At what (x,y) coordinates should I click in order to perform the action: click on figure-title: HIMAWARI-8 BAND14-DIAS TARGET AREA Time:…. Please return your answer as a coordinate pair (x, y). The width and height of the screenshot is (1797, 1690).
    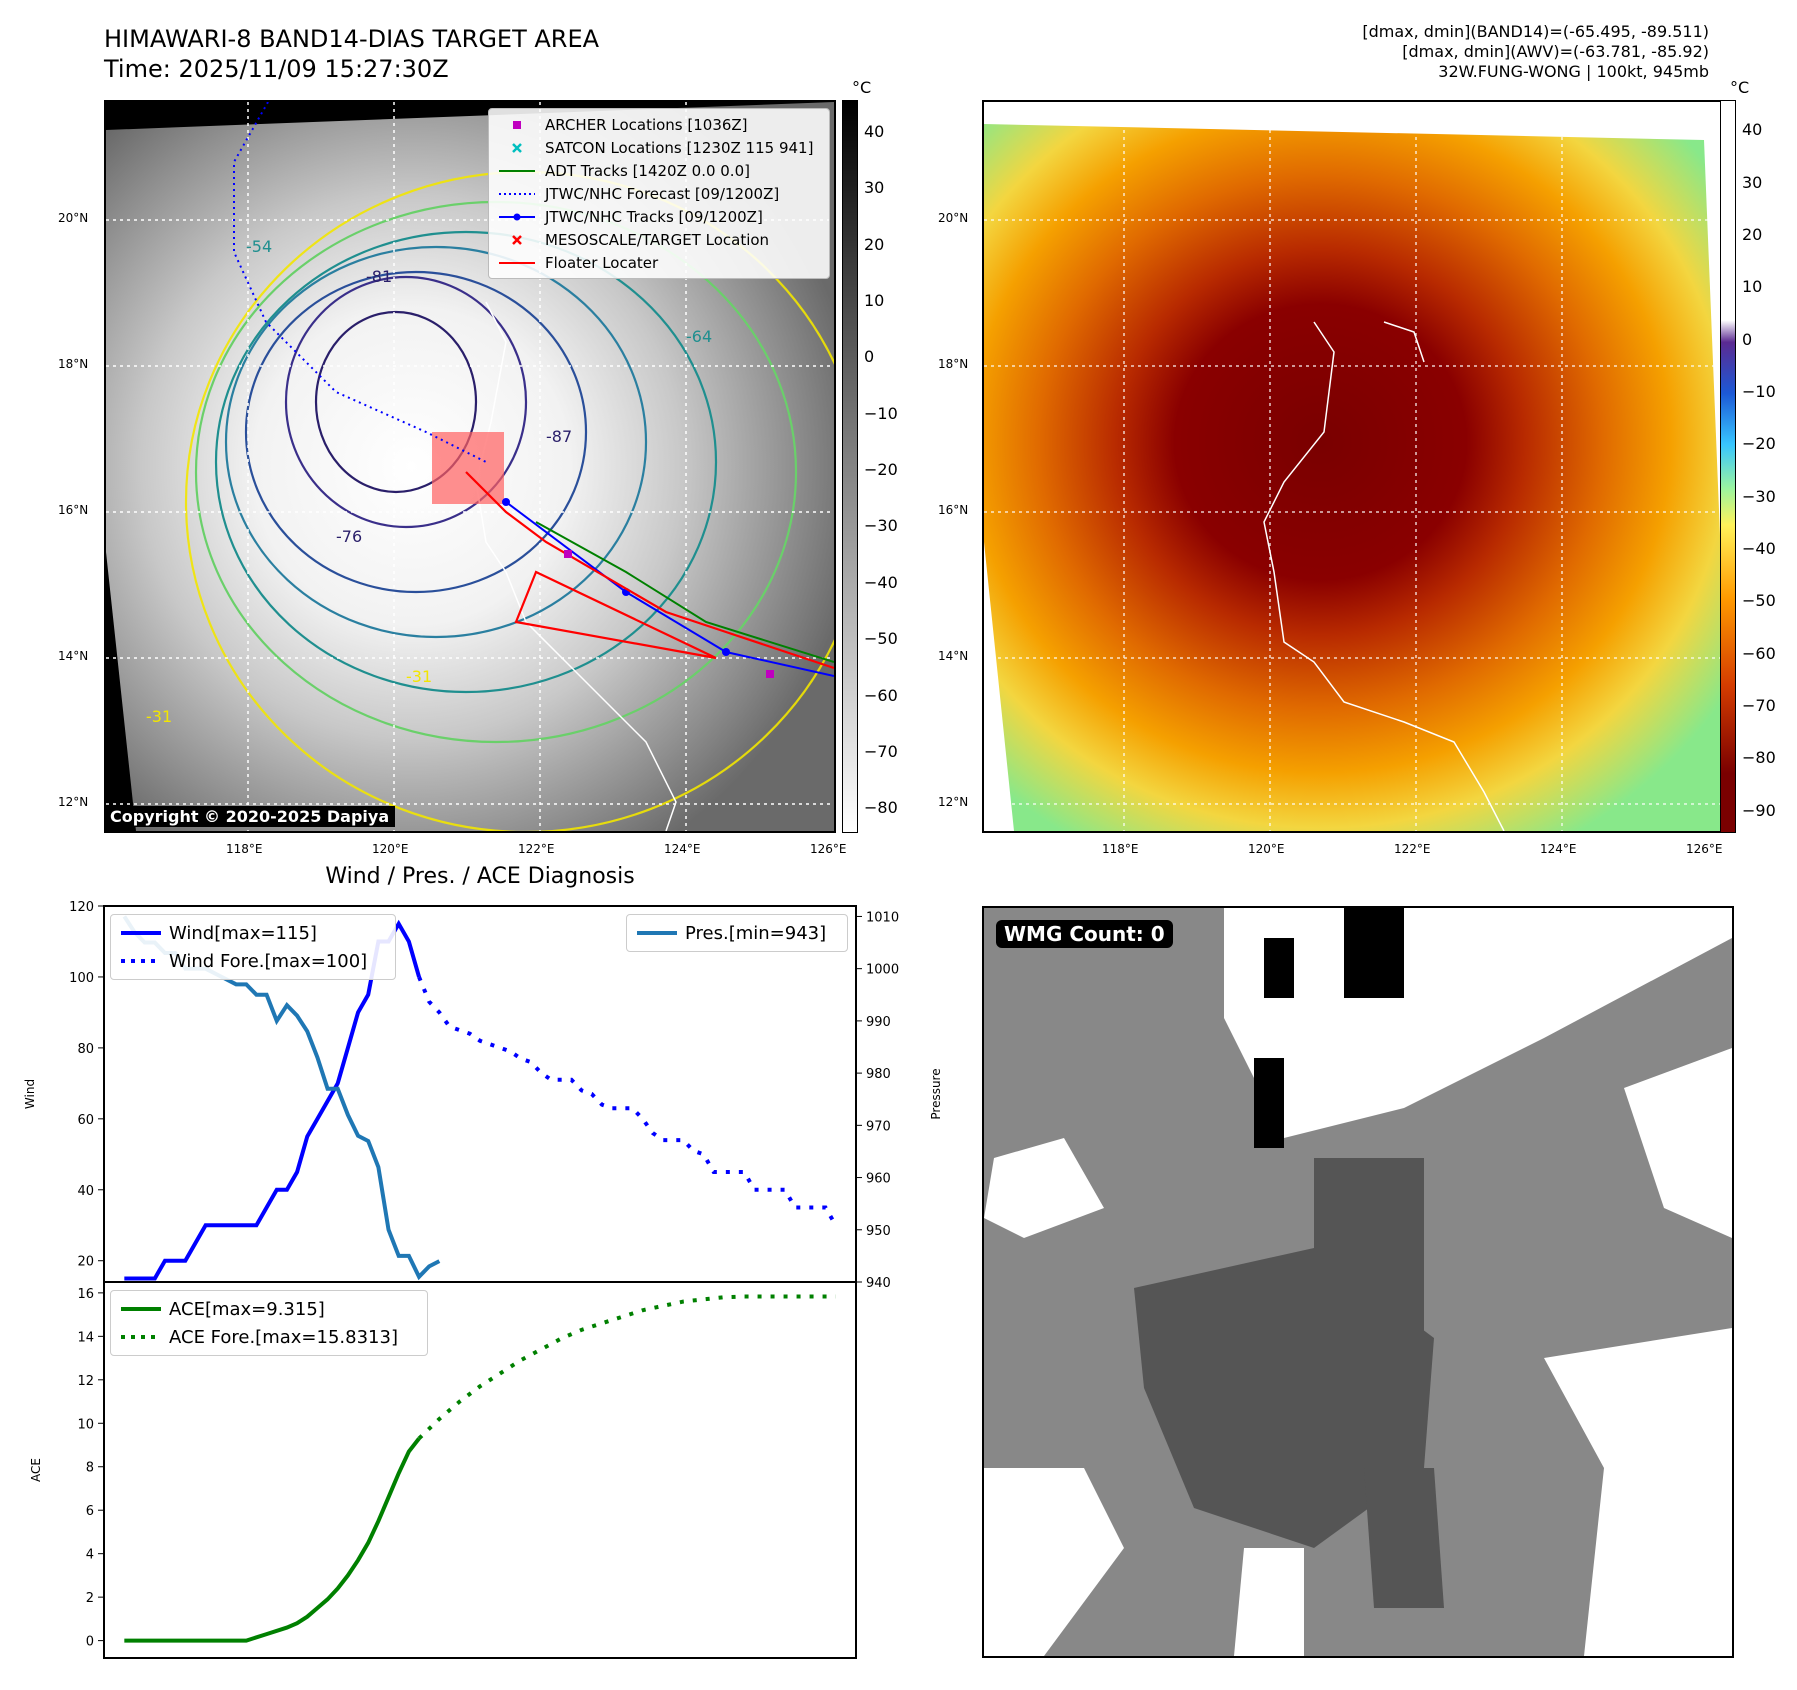
    Looking at the image, I should click on (352, 54).